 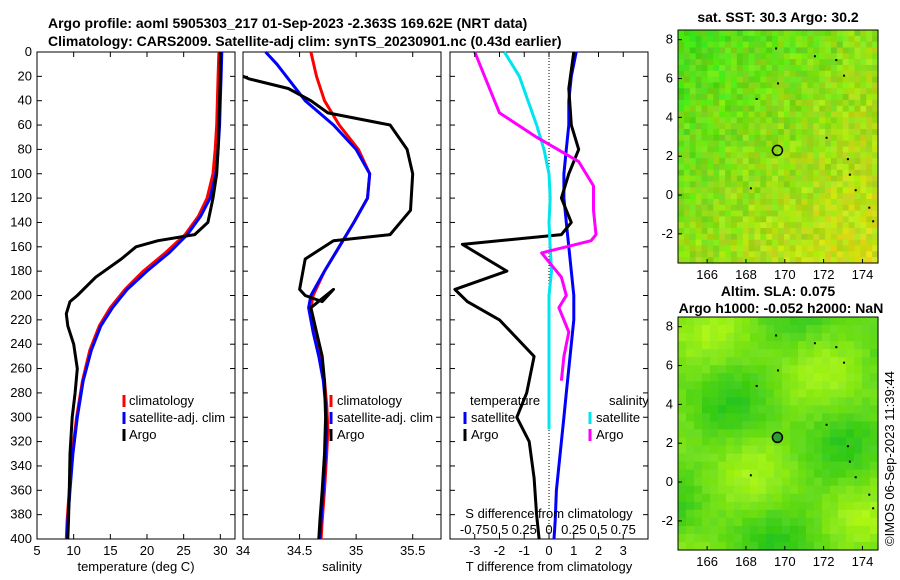 What do you see at coordinates (669, 365) in the screenshot?
I see `lat-tick-label: 6` at bounding box center [669, 365].